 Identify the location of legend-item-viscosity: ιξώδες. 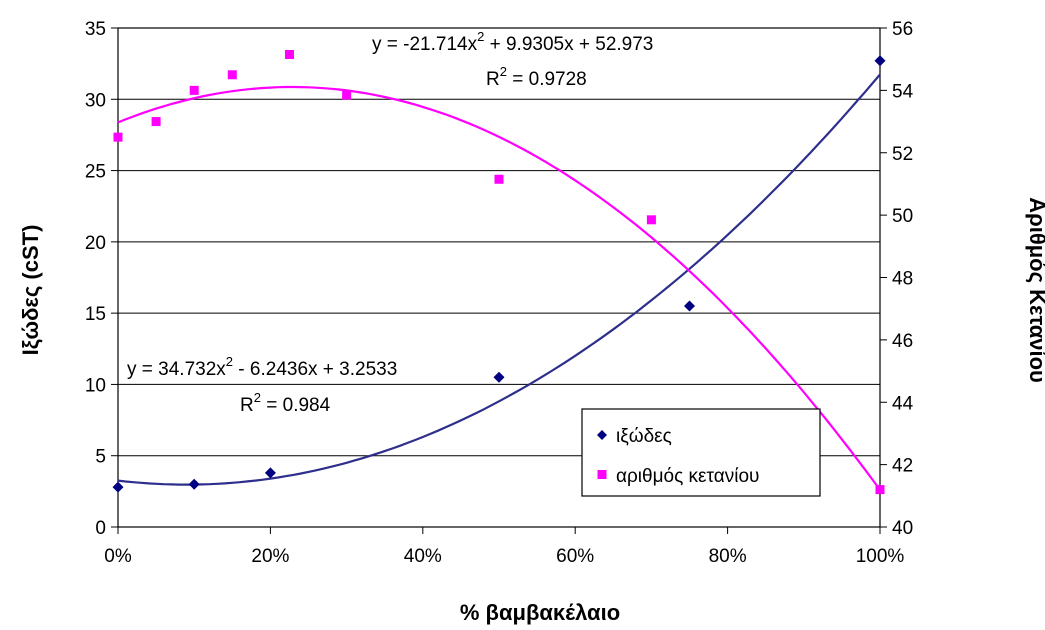
(634, 436).